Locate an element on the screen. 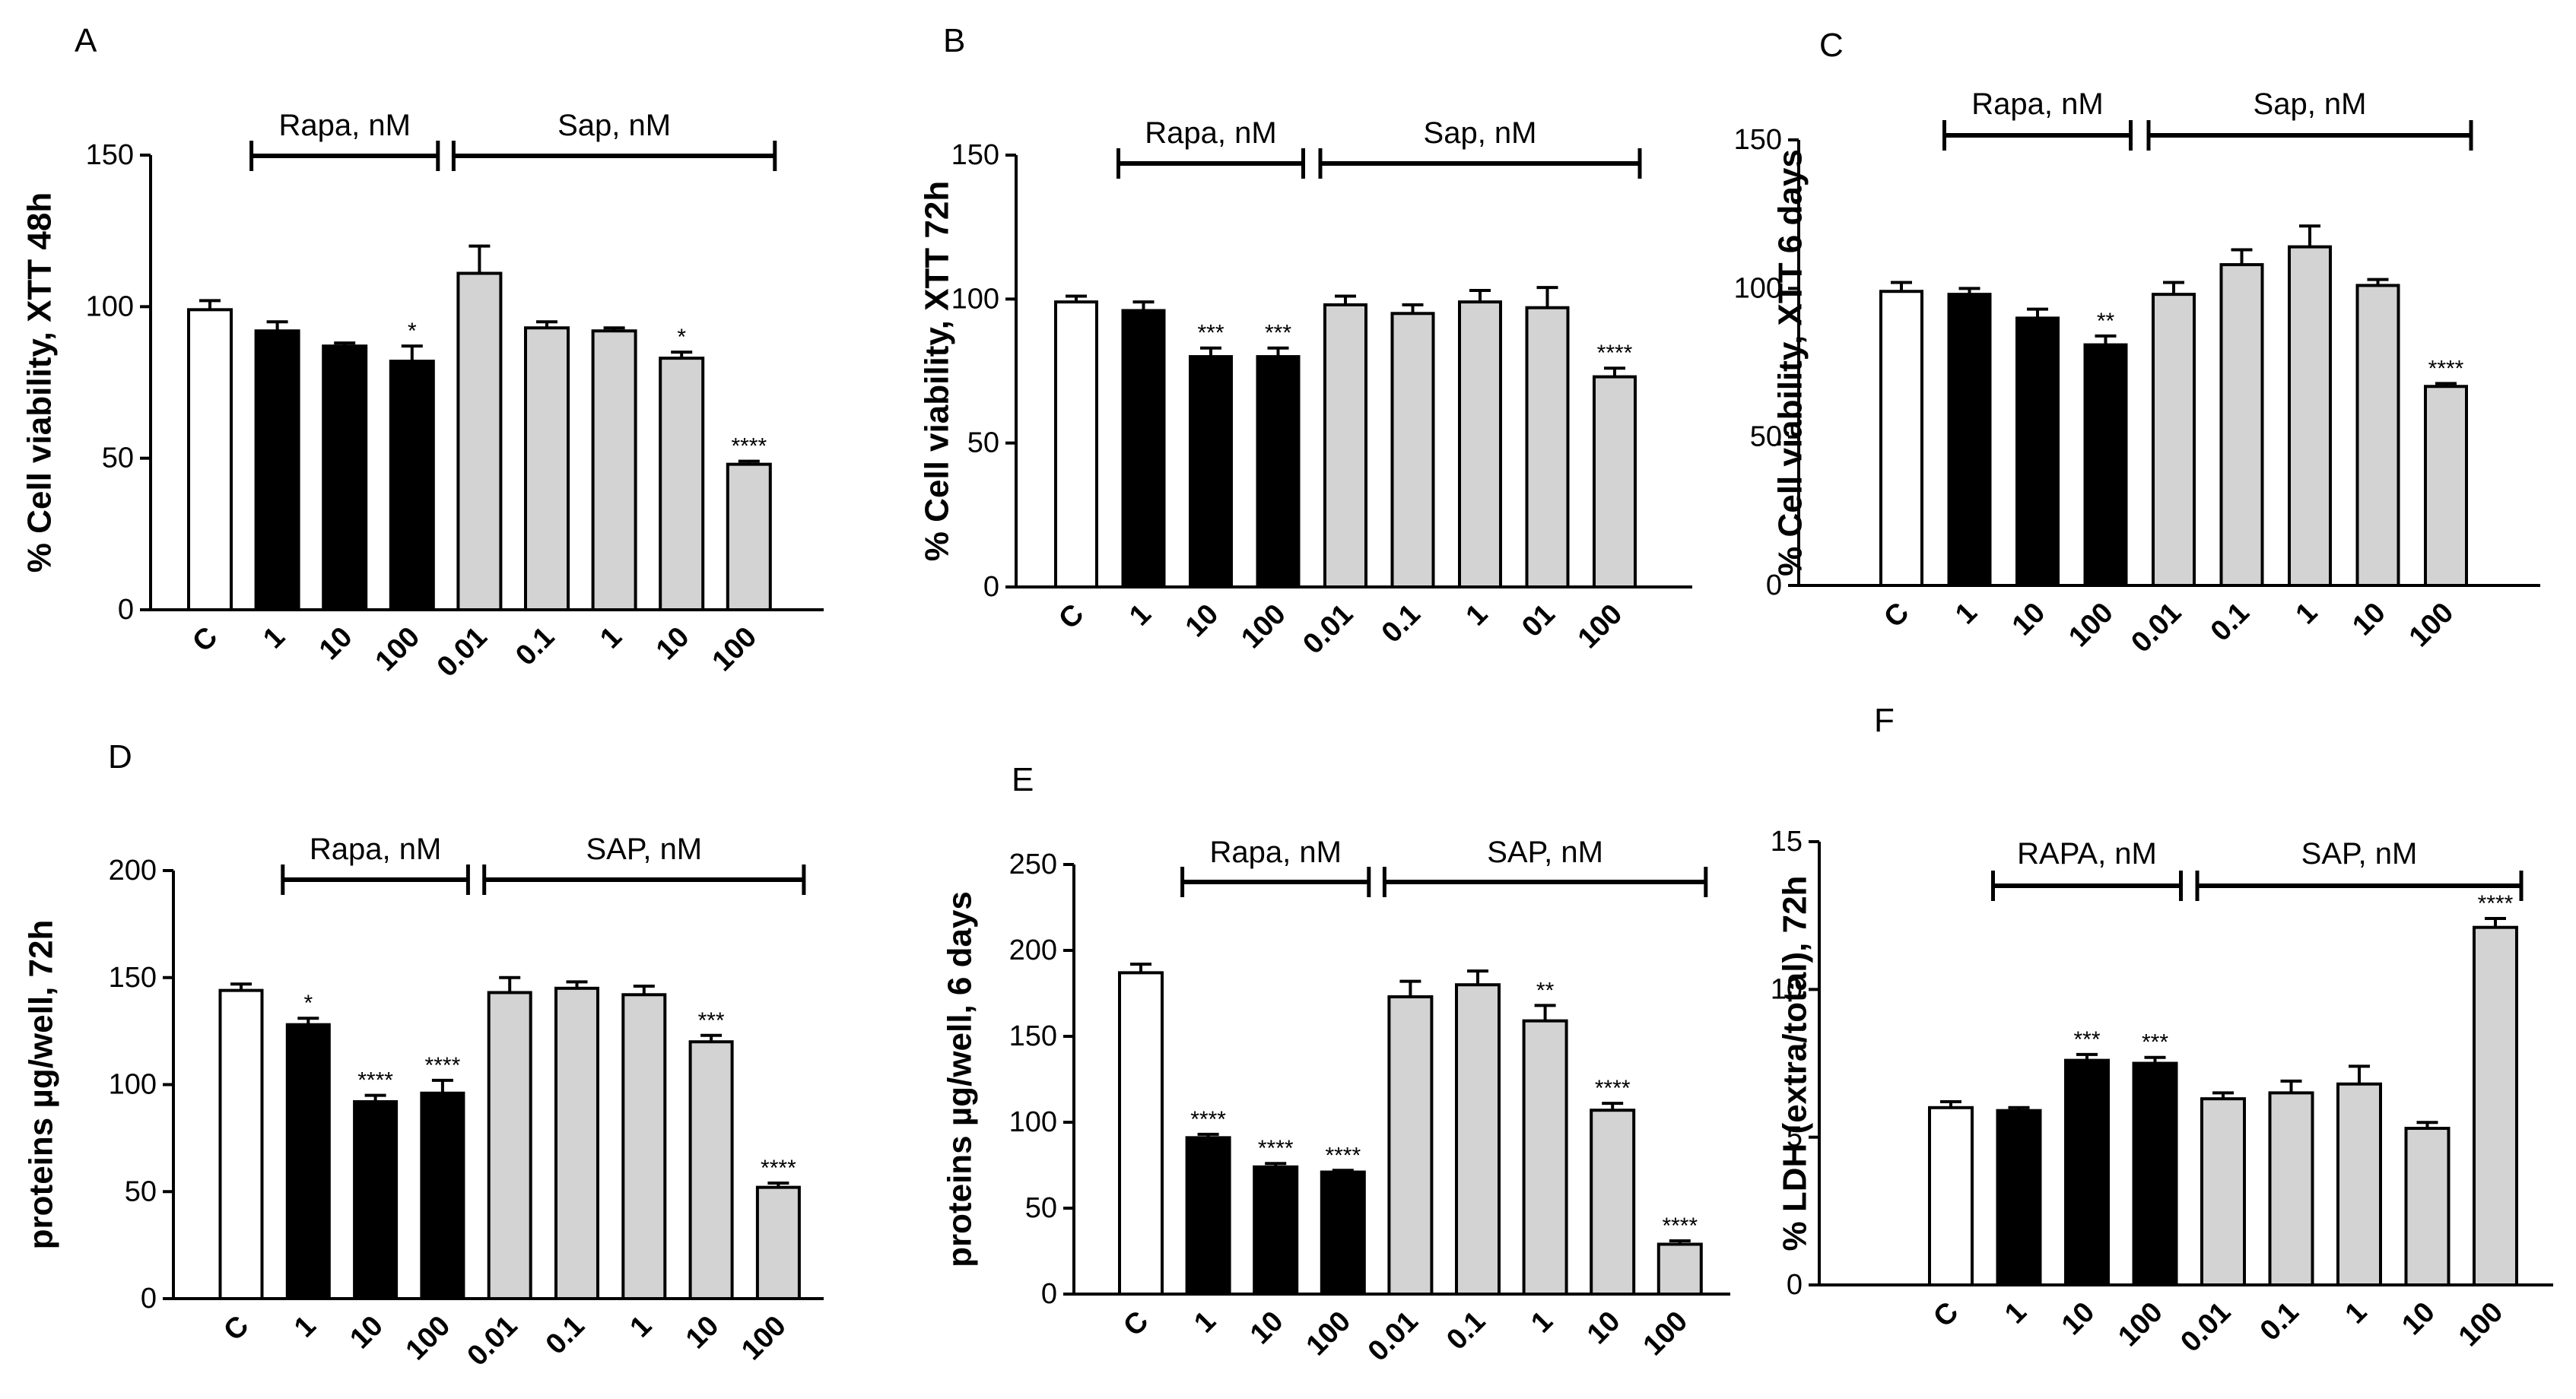 The image size is (2576, 1399). bracket-label: RAPA, nM is located at coordinates (2087, 854).